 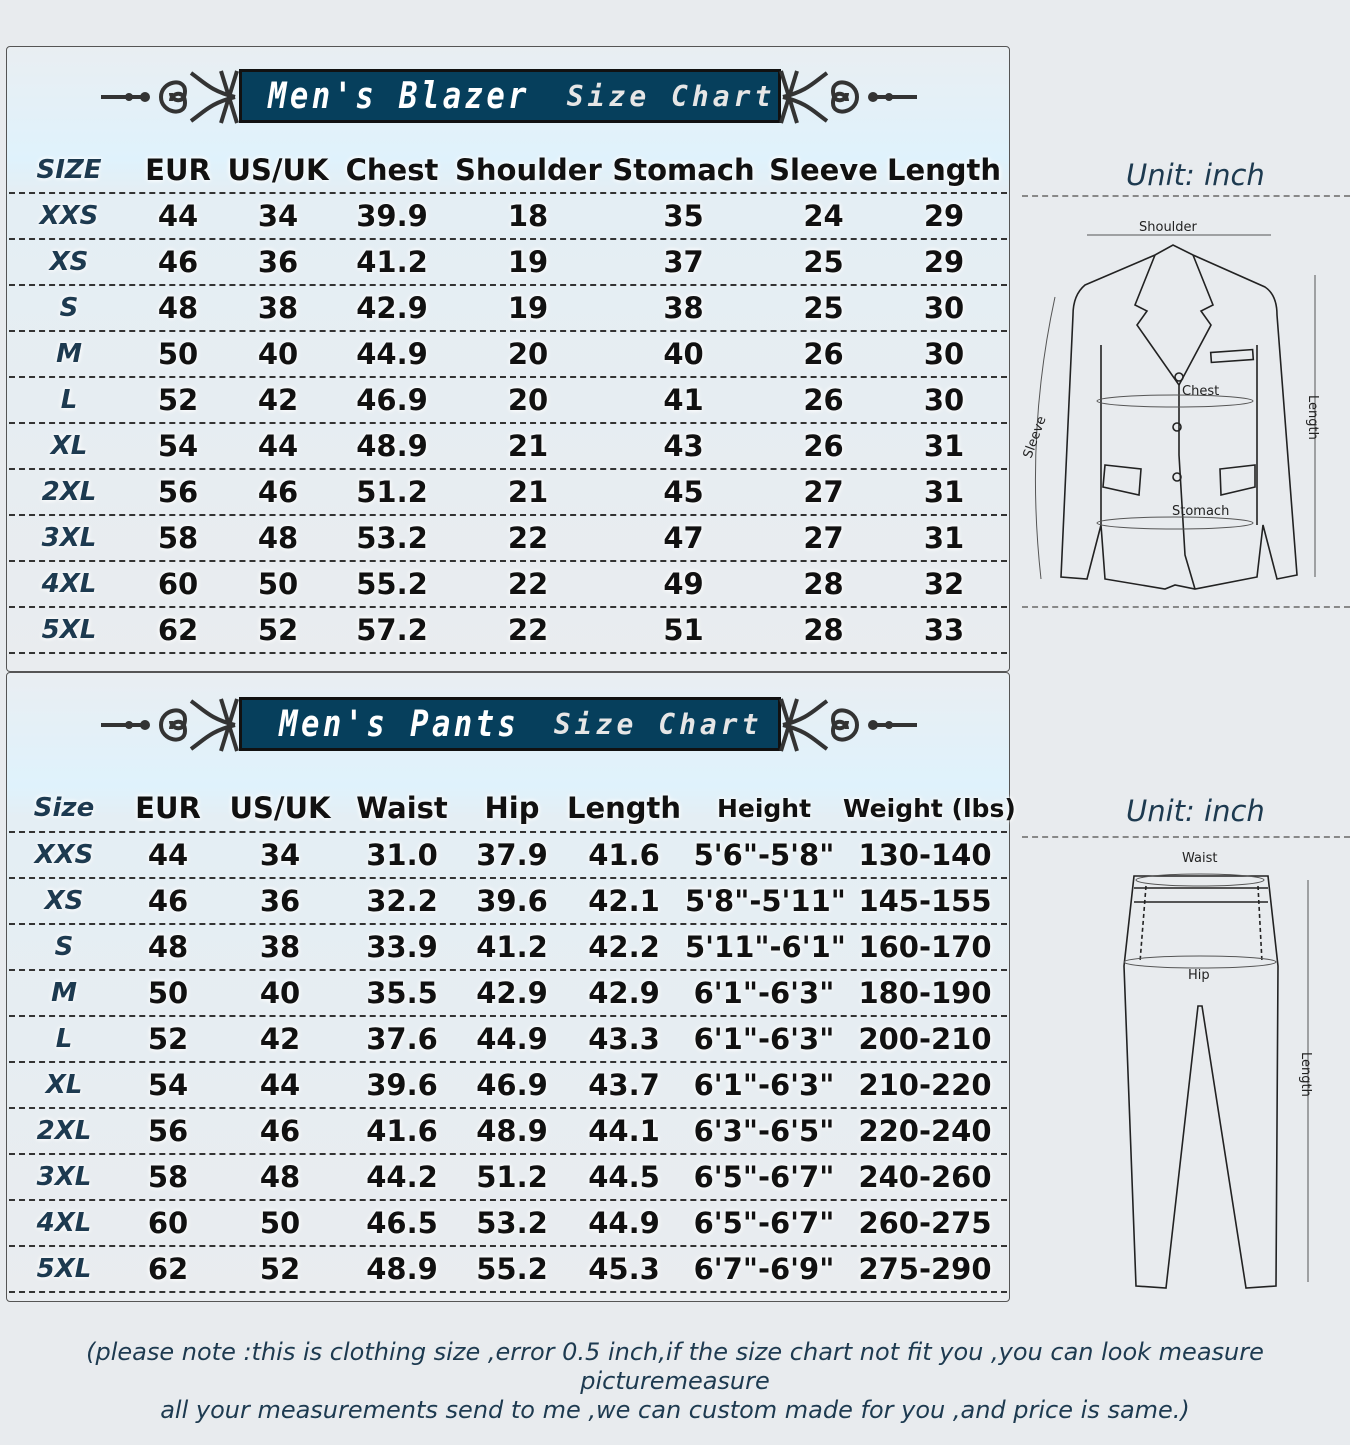 I want to click on table-row: XXS 44 34 39.9 18 35 24 29, so click(x=508, y=217).